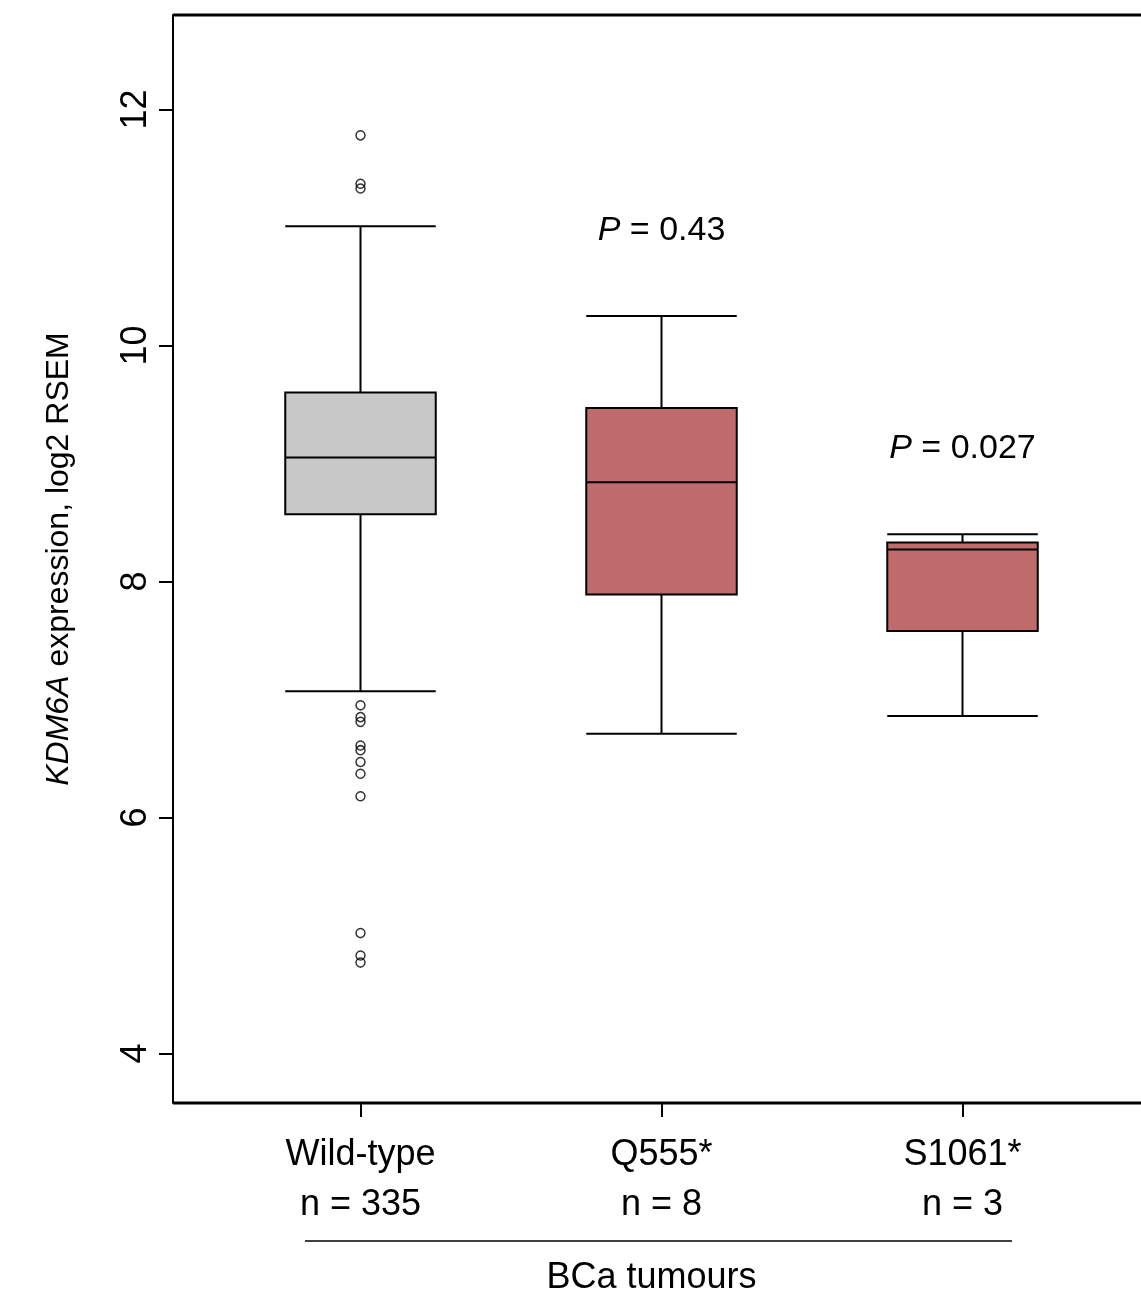  What do you see at coordinates (133, 1053) in the screenshot?
I see `y-tick-label: 4` at bounding box center [133, 1053].